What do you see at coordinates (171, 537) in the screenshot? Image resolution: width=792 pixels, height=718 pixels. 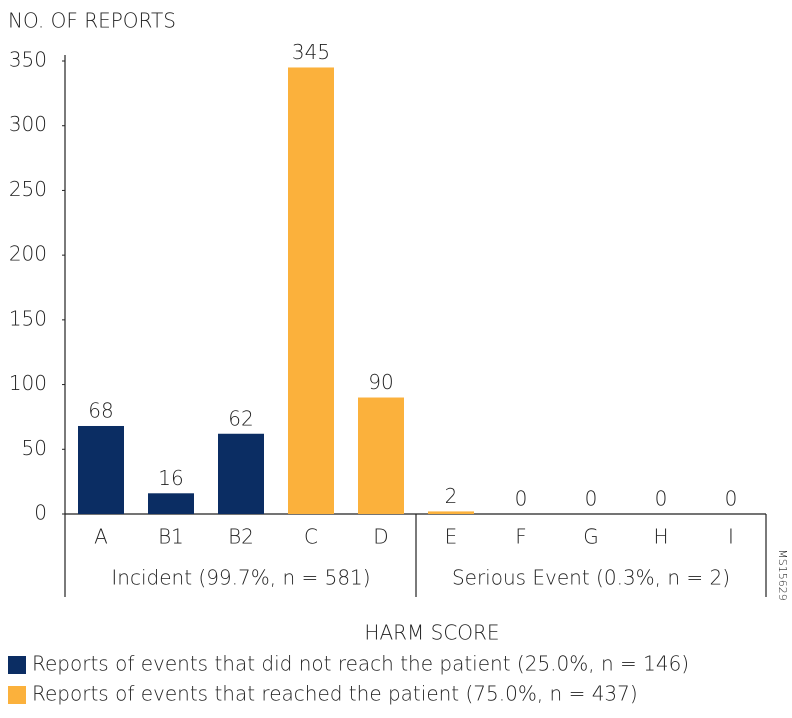 I see `x-tick-label: B1` at bounding box center [171, 537].